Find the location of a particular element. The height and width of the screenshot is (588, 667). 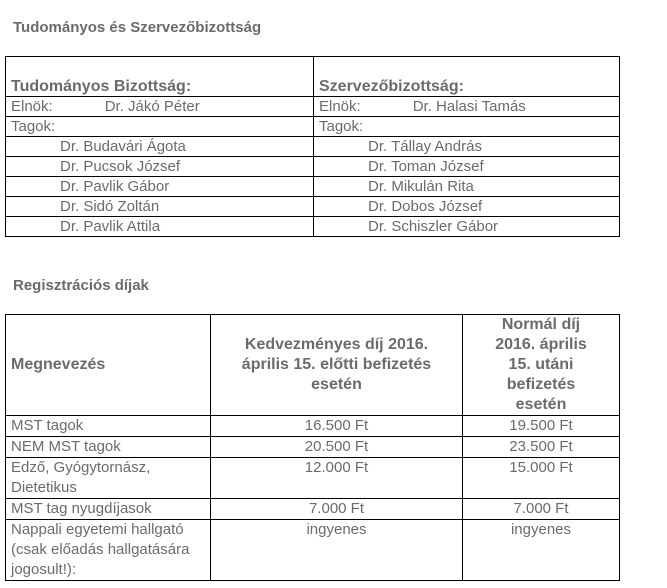

organizing-member: Dr. Tállay András is located at coordinates (466, 146).